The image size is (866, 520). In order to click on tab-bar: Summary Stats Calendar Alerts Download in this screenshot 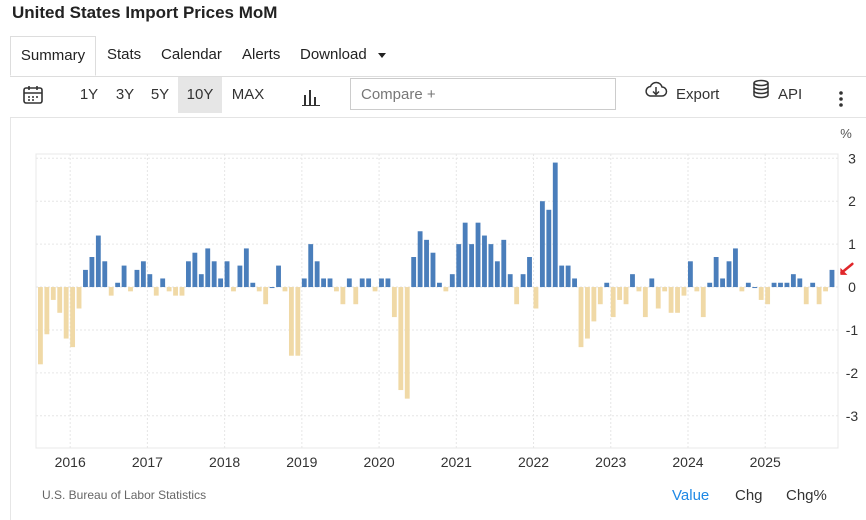, I will do `click(438, 56)`.